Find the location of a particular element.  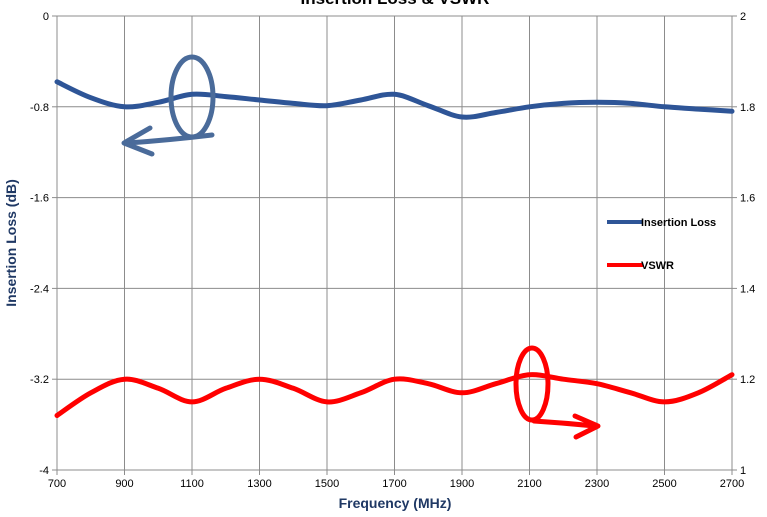

x-tick-label: 1900 is located at coordinates (462, 484).